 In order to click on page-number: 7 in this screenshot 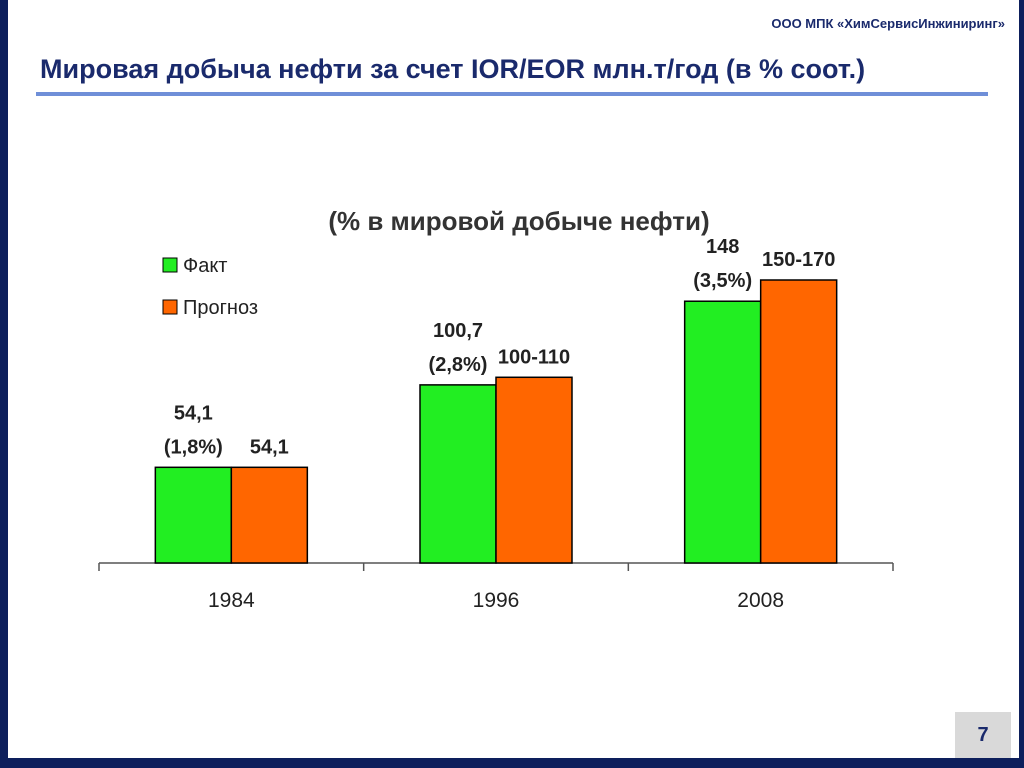, I will do `click(983, 735)`.